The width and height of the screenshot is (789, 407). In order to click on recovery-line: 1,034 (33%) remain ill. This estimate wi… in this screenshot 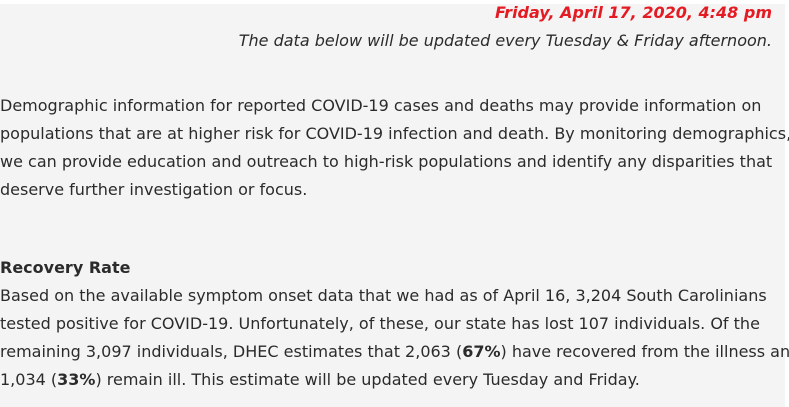, I will do `click(390, 380)`.